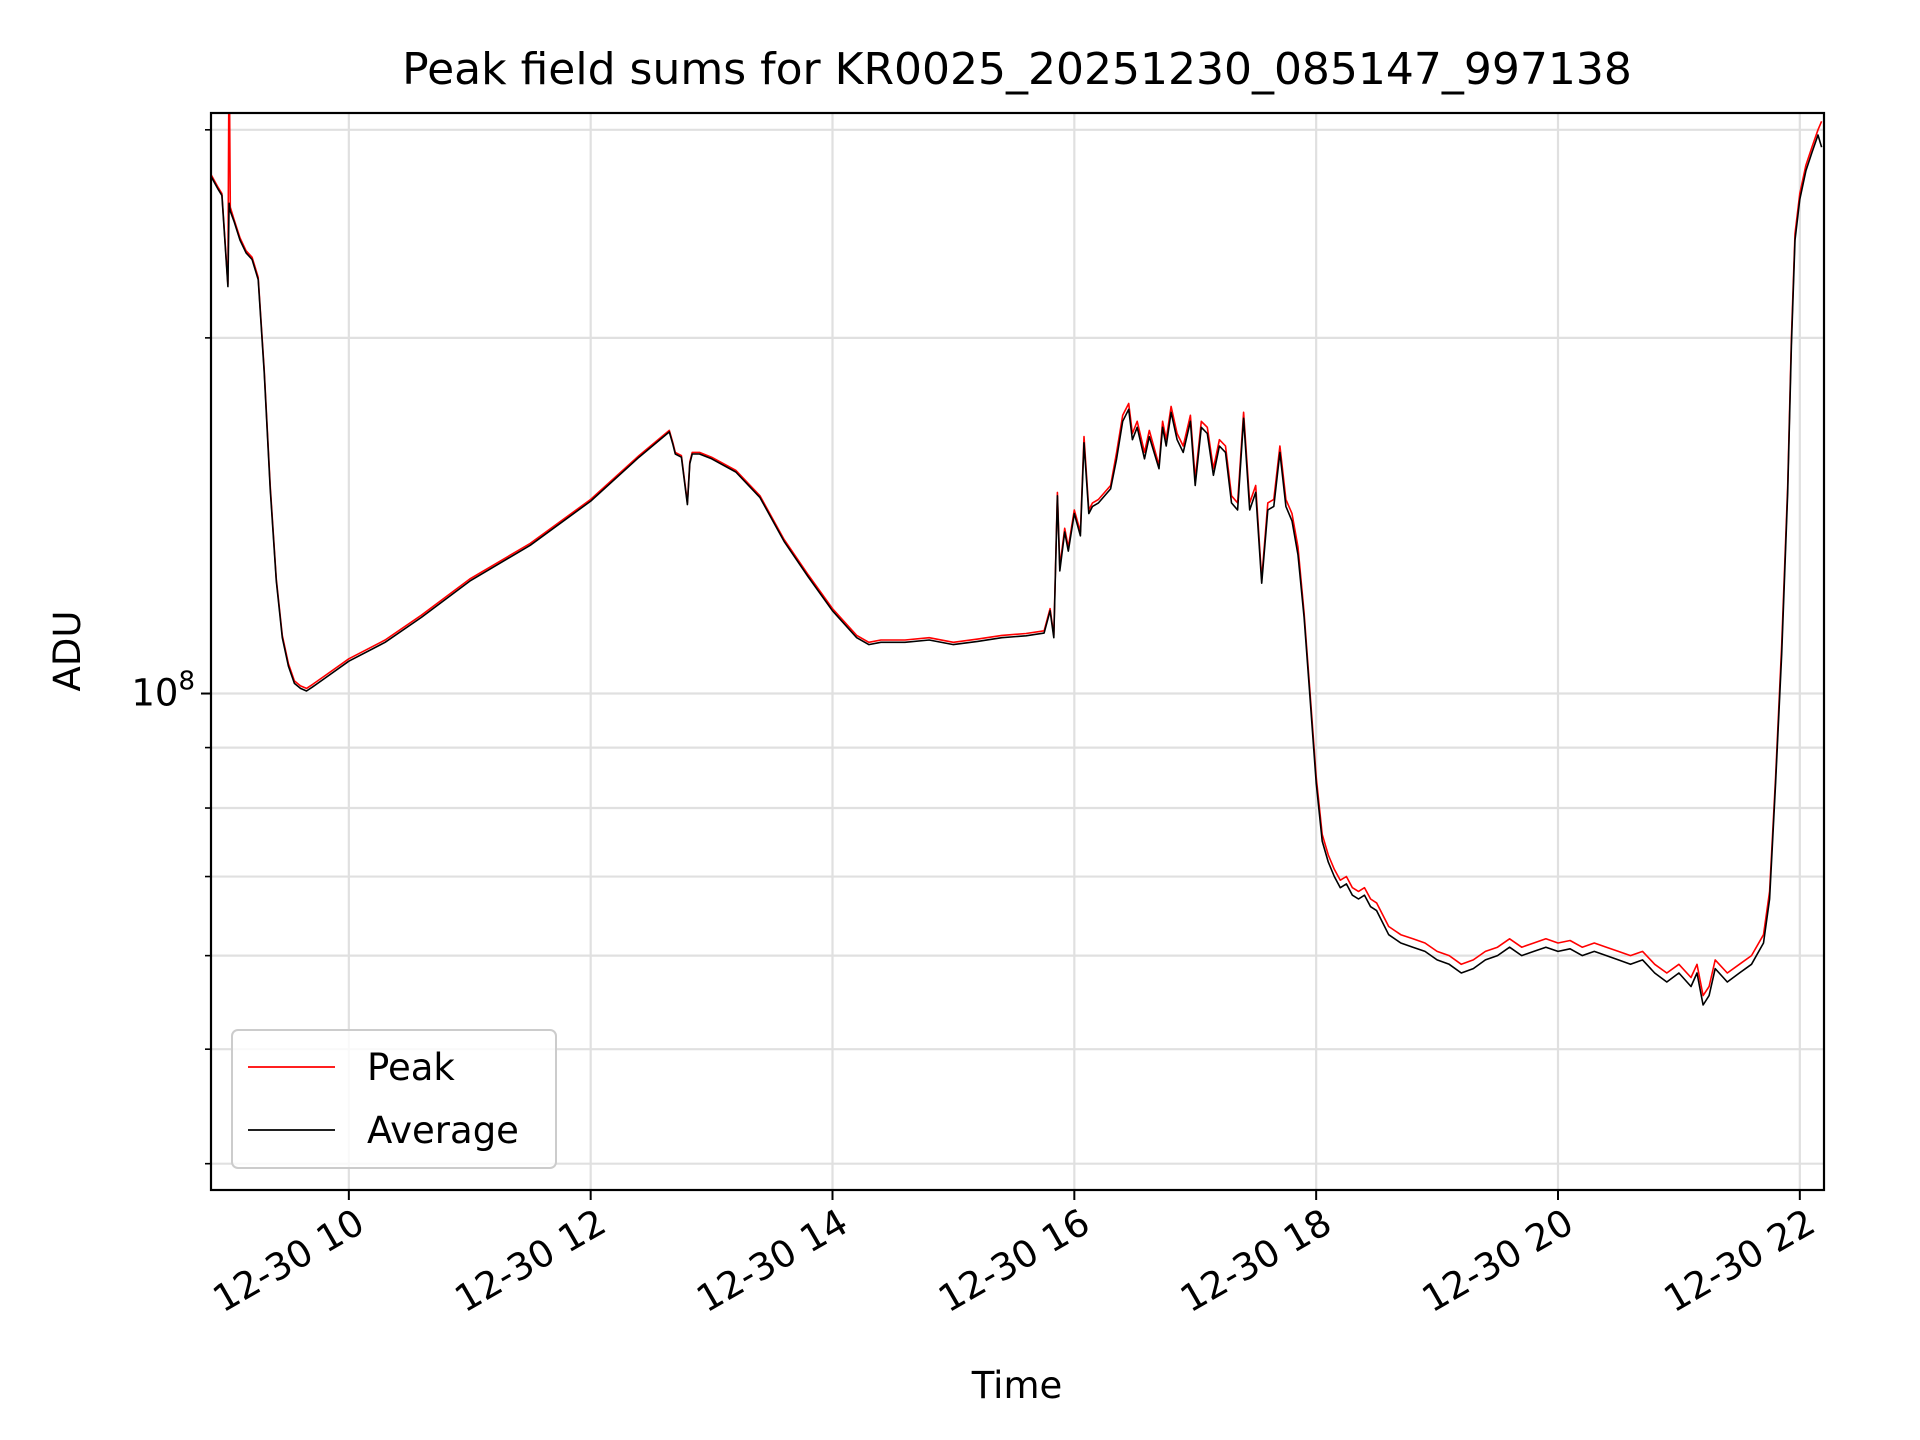 The height and width of the screenshot is (1440, 1920). I want to click on legend-box, so click(394, 1099).